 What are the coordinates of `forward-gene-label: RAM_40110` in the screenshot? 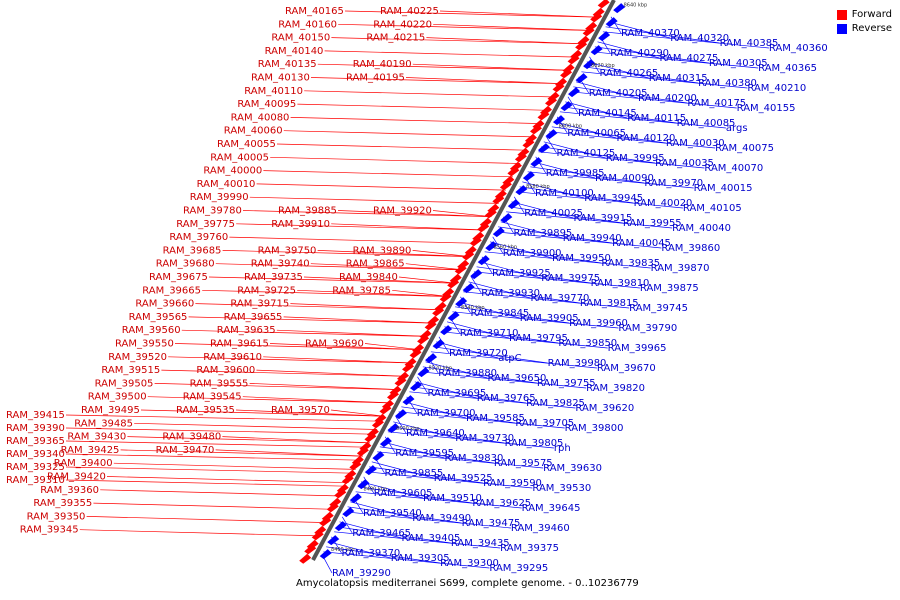 It's located at (273, 91).